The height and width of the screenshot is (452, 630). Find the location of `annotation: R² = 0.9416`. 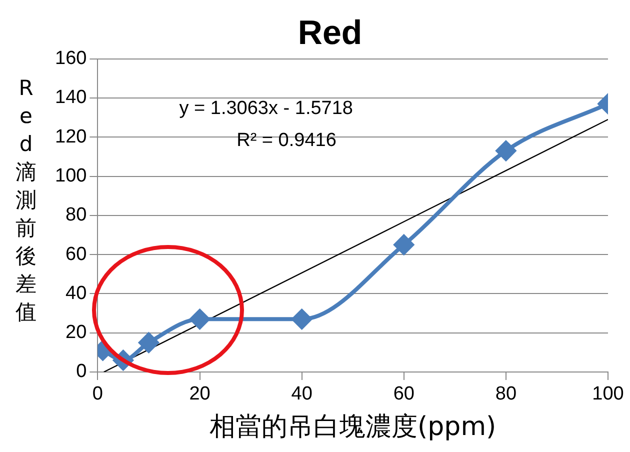

annotation: R² = 0.9416 is located at coordinates (286, 141).